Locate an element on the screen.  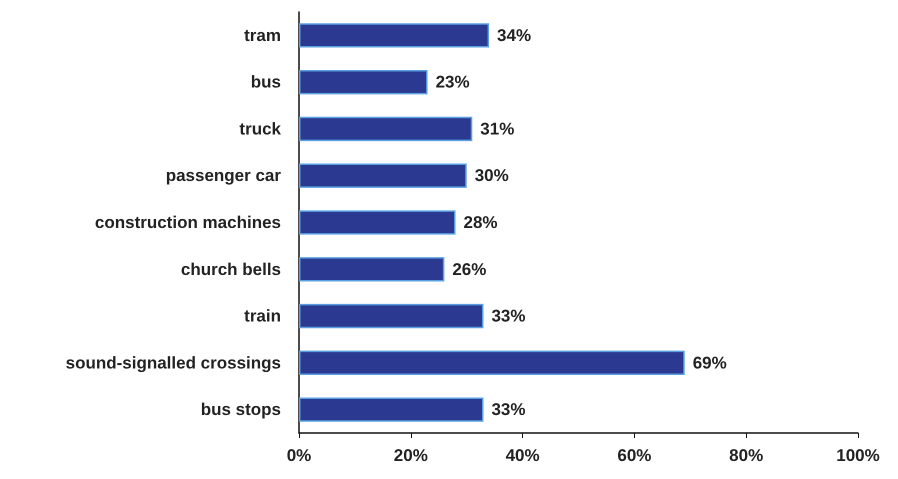
data-label: 28% is located at coordinates (481, 222).